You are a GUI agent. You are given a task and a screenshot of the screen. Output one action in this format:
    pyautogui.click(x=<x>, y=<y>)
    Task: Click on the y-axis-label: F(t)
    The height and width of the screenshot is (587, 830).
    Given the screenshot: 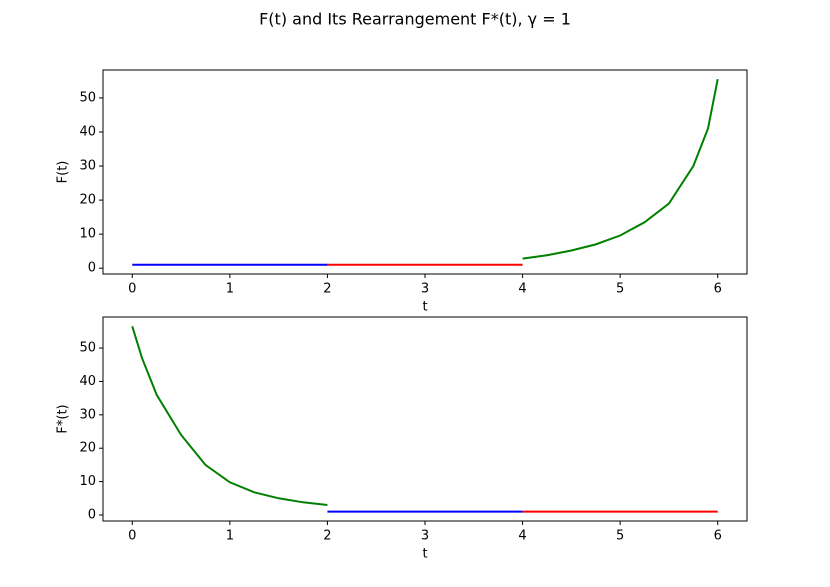 What is the action you would take?
    pyautogui.click(x=63, y=172)
    